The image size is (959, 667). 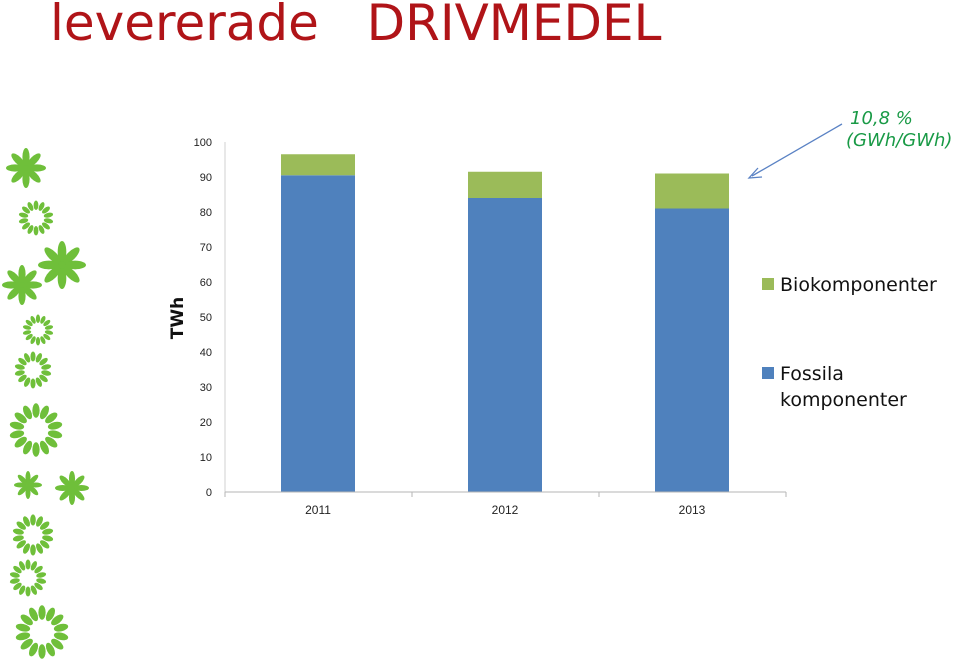 I want to click on bar-bio-2011, so click(x=318, y=165).